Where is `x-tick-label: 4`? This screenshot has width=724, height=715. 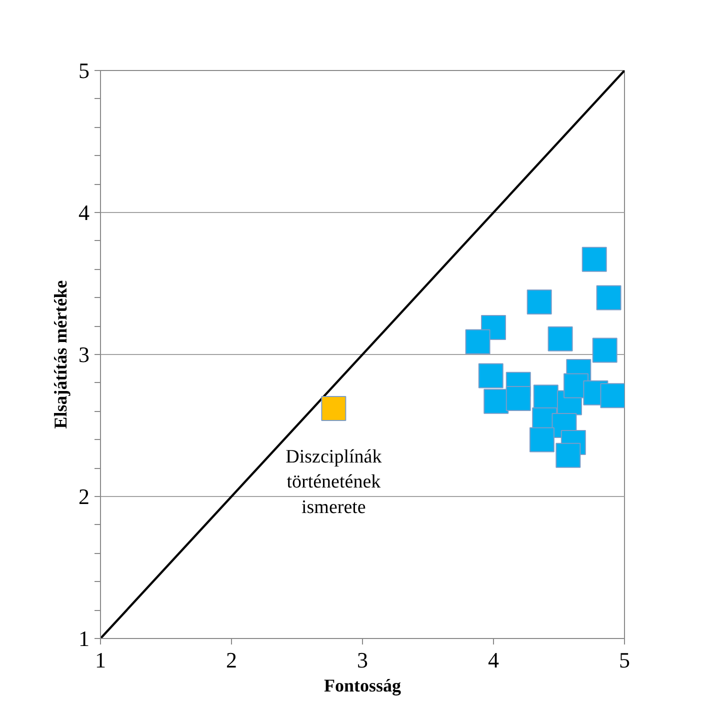
x-tick-label: 4 is located at coordinates (493, 660).